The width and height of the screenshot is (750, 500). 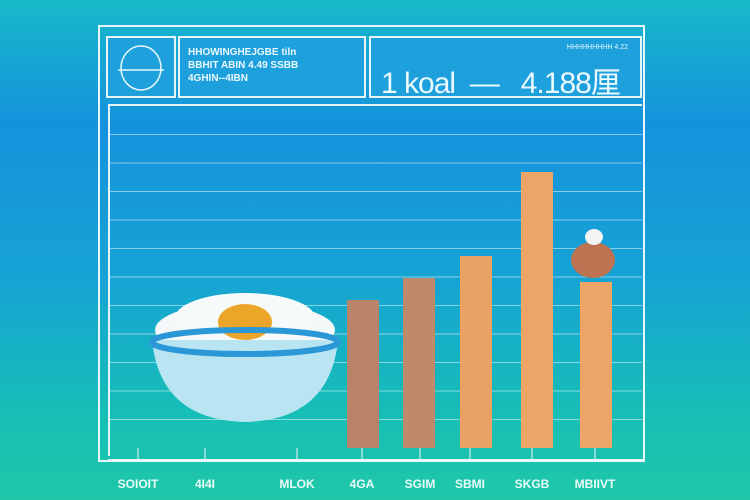 What do you see at coordinates (484, 83) in the screenshot?
I see `dash: —` at bounding box center [484, 83].